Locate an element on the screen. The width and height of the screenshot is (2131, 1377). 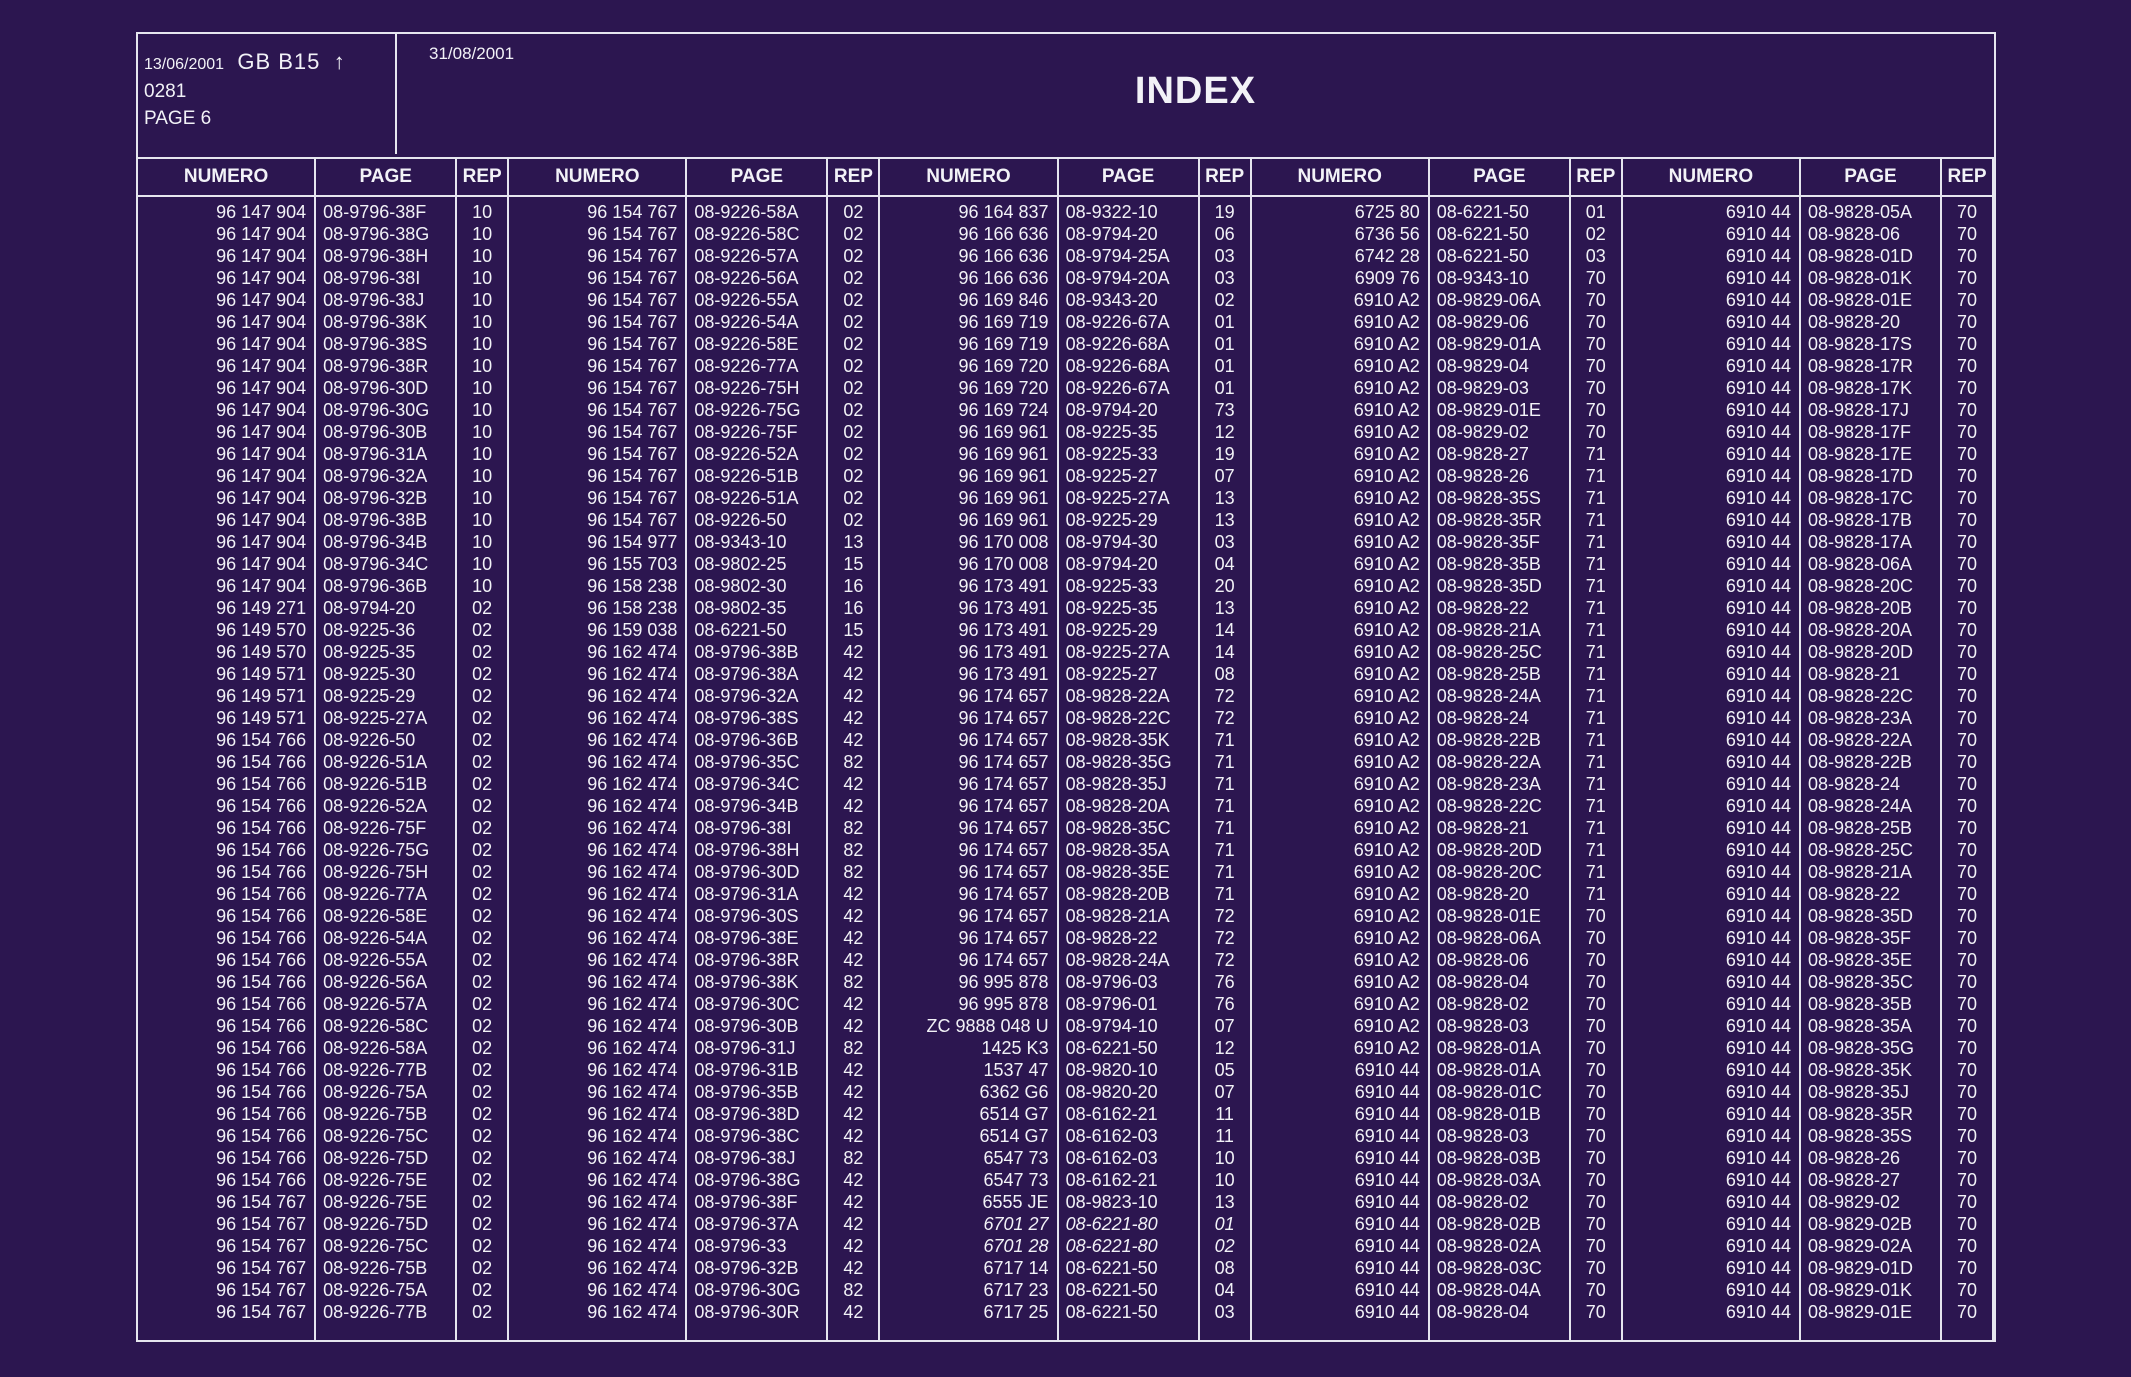
rep-cell: 73 is located at coordinates (1224, 410).